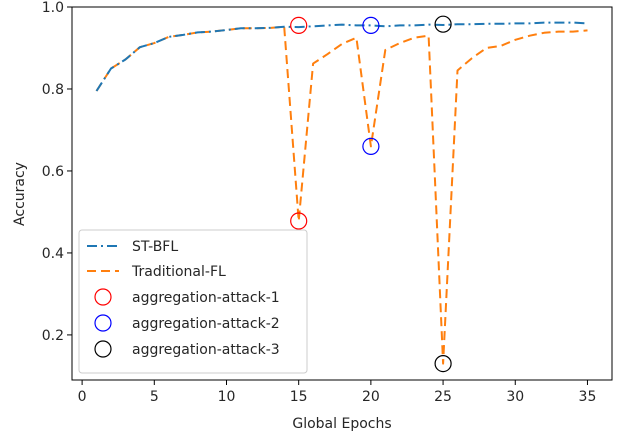 The width and height of the screenshot is (619, 435). What do you see at coordinates (515, 397) in the screenshot?
I see `x-tick-label: 30` at bounding box center [515, 397].